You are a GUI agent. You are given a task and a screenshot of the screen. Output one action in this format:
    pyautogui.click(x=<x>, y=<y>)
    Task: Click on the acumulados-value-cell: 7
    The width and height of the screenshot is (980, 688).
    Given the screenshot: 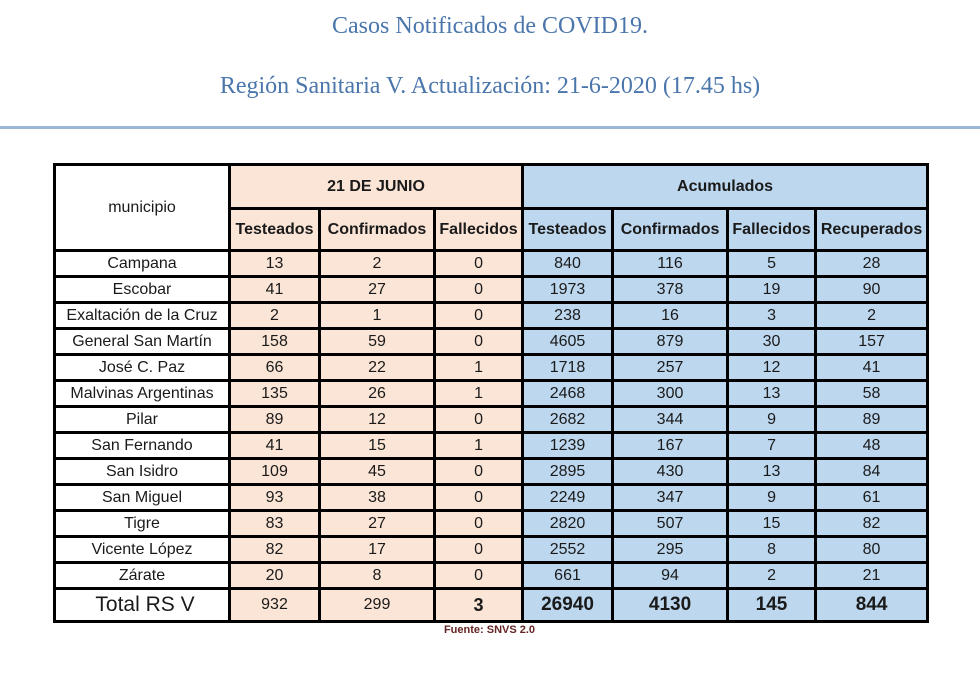 What is the action you would take?
    pyautogui.click(x=772, y=445)
    